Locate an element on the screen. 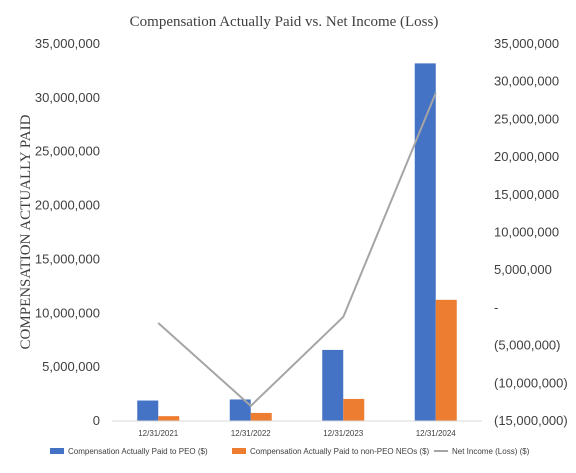 The width and height of the screenshot is (576, 473). left-tick-label: 35,000,000 is located at coordinates (67, 43).